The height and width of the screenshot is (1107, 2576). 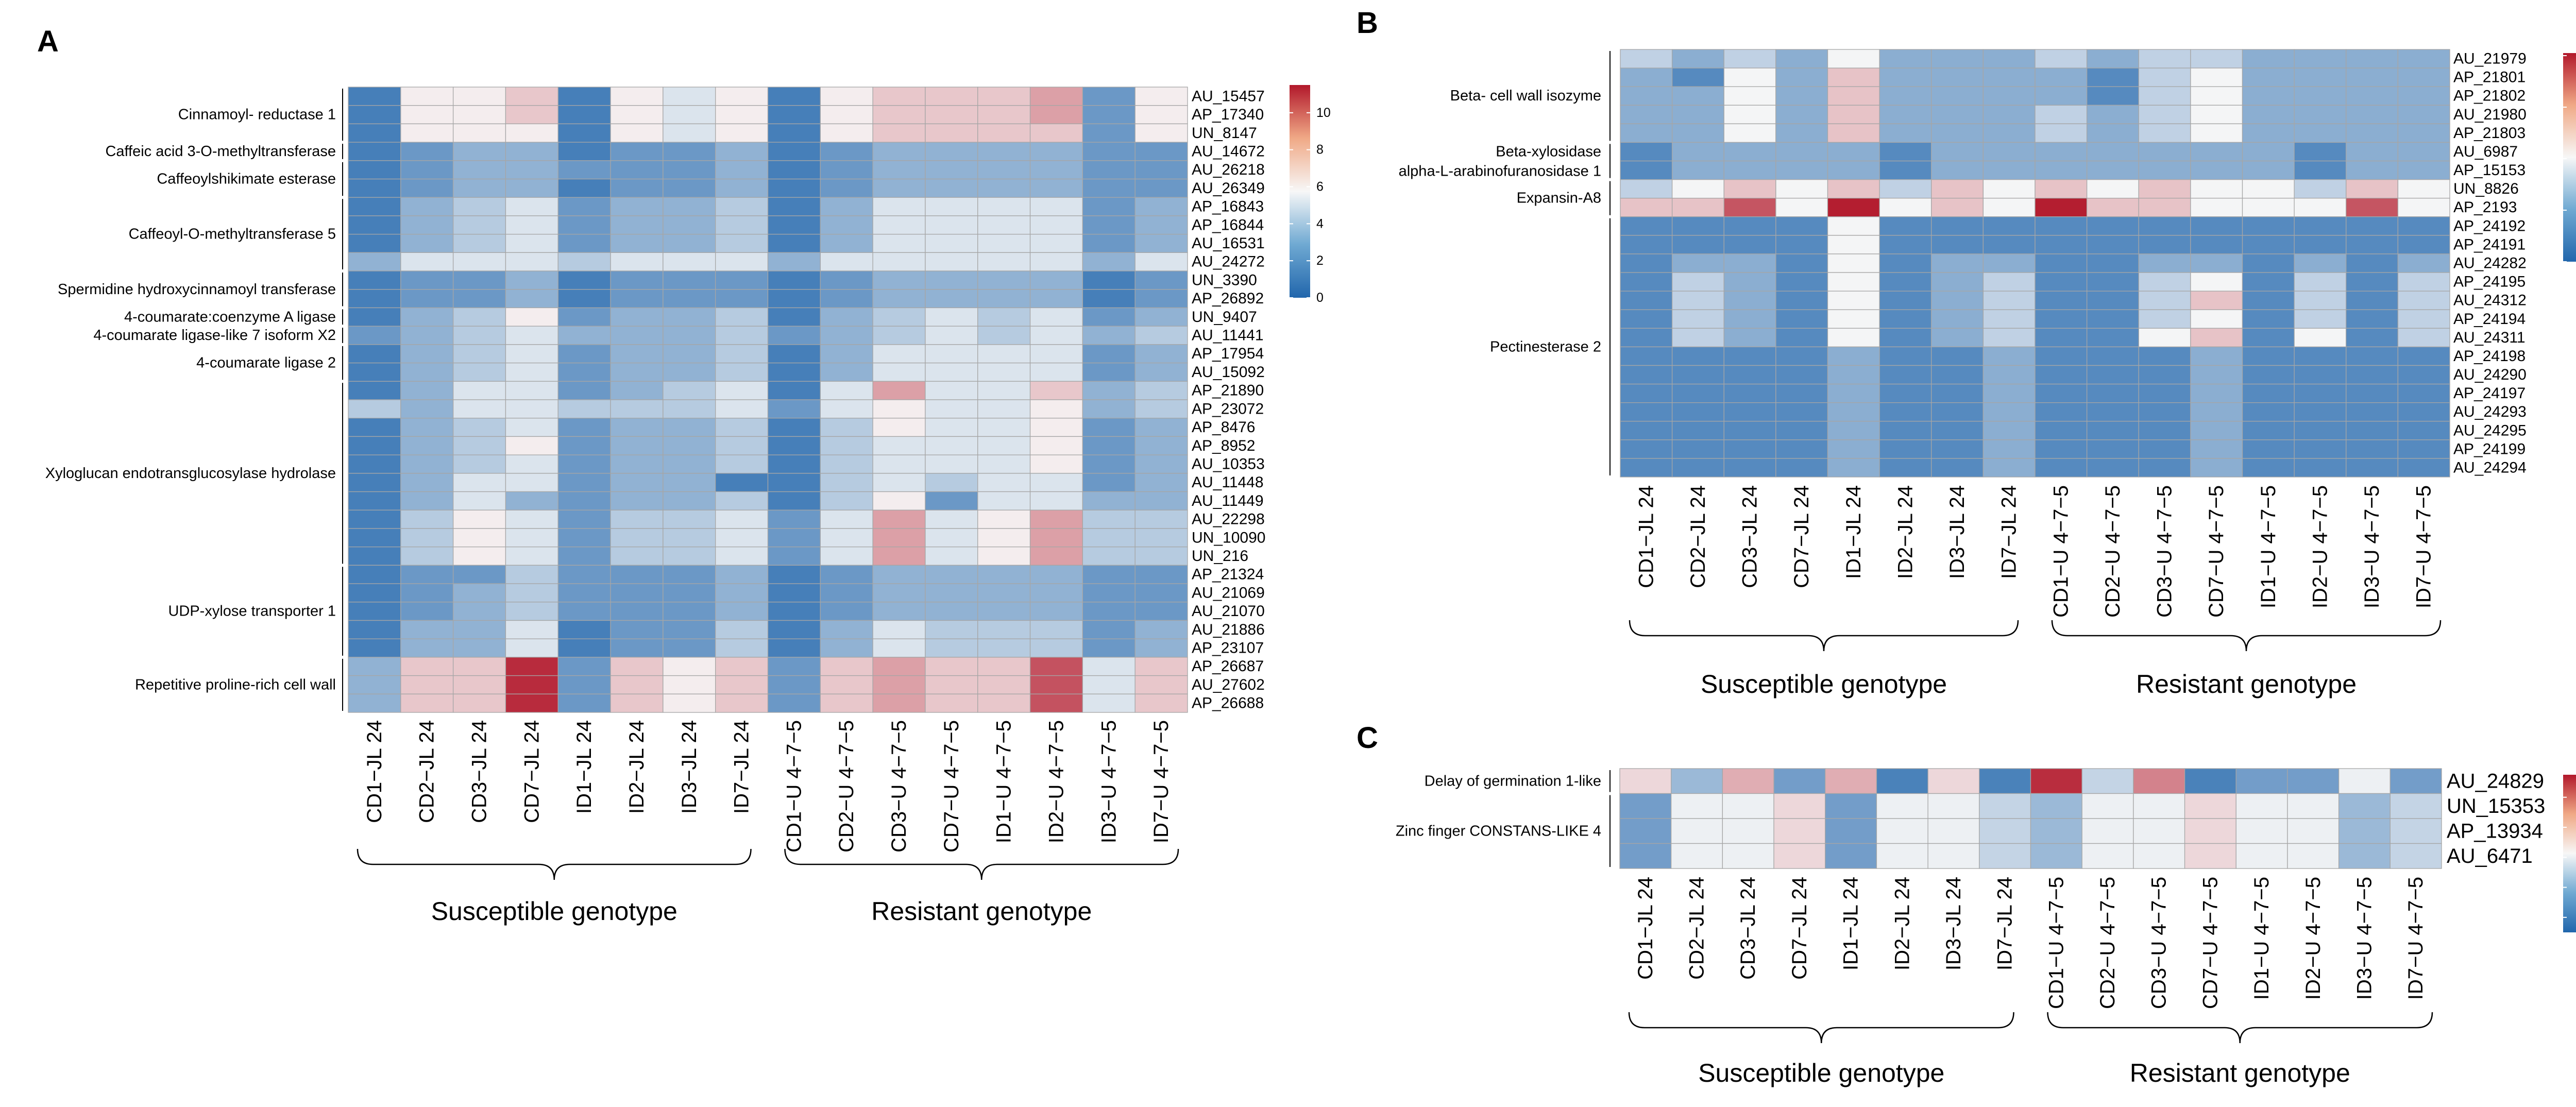 What do you see at coordinates (2268, 546) in the screenshot?
I see `column-label: ID1−U 4−7−5` at bounding box center [2268, 546].